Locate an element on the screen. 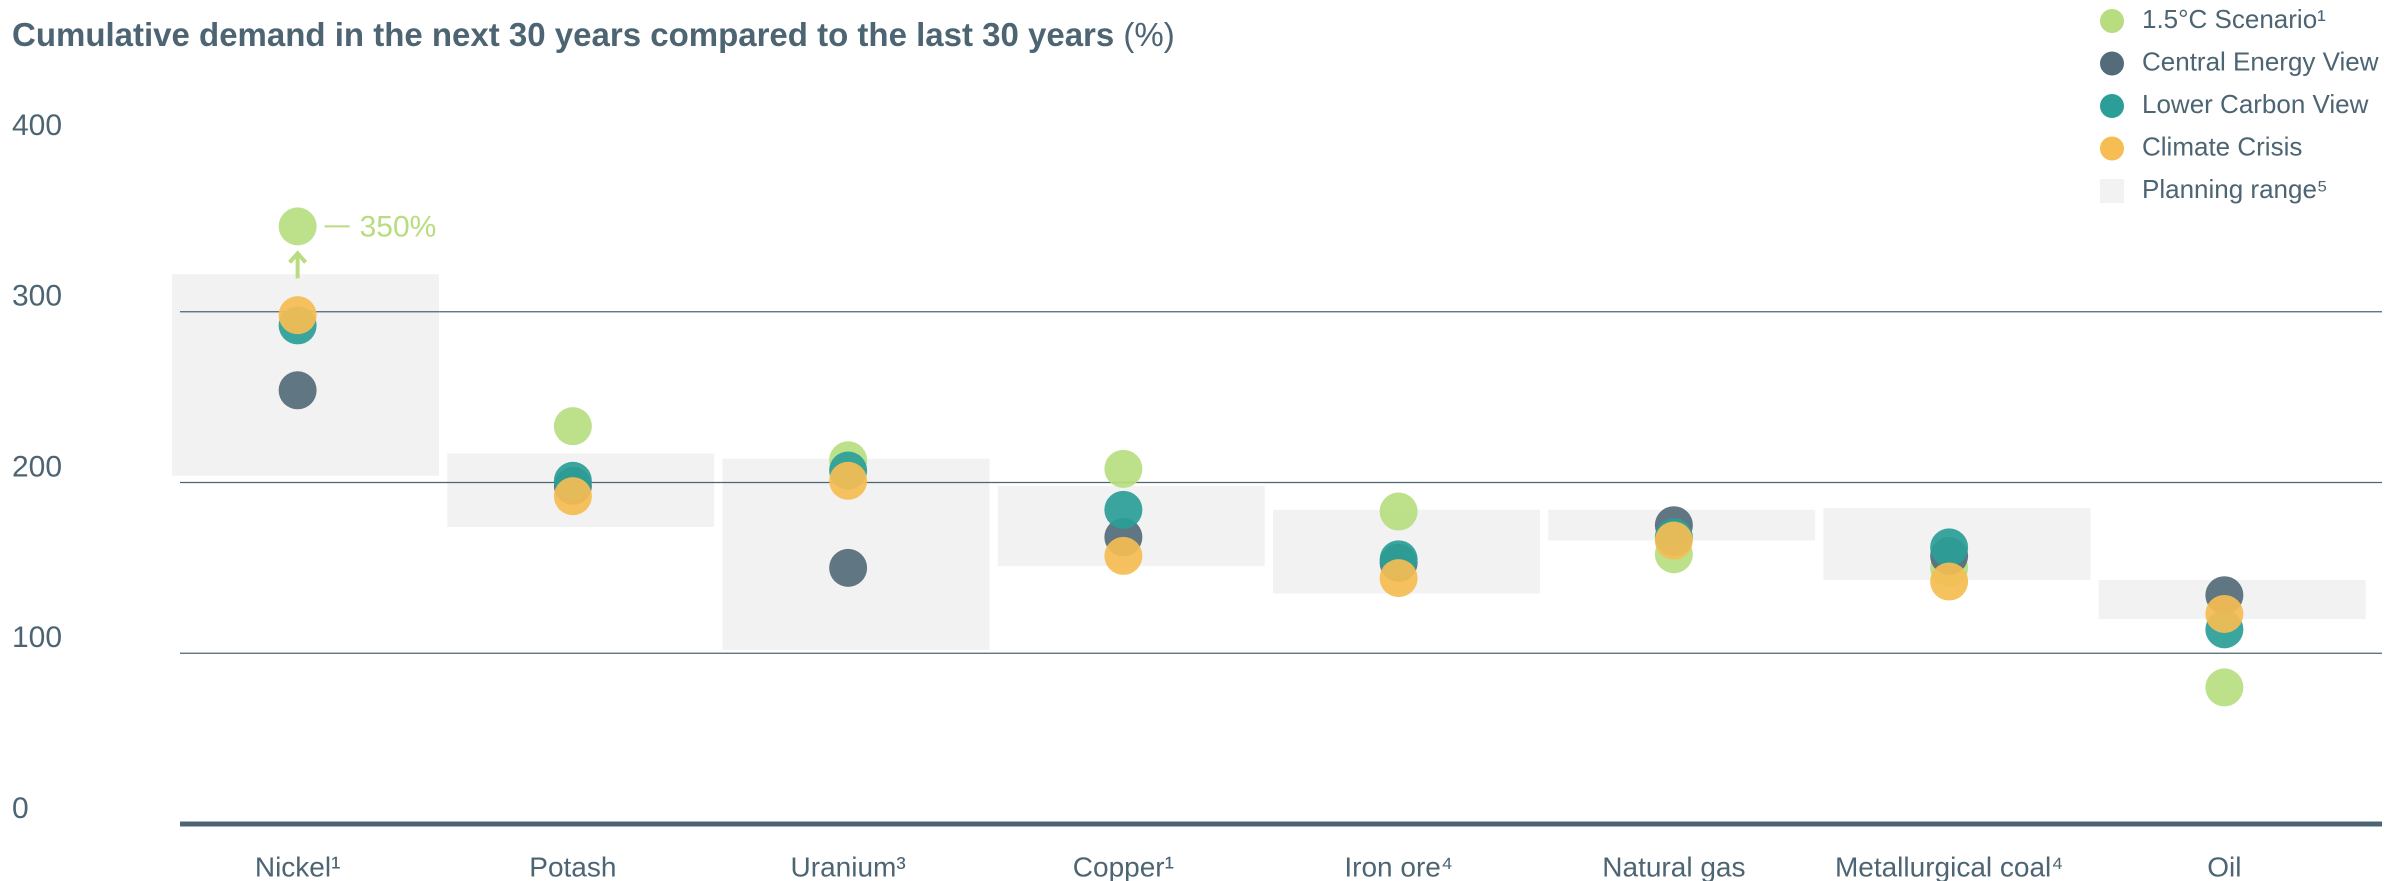 The height and width of the screenshot is (881, 2399). arrow is located at coordinates (298, 264).